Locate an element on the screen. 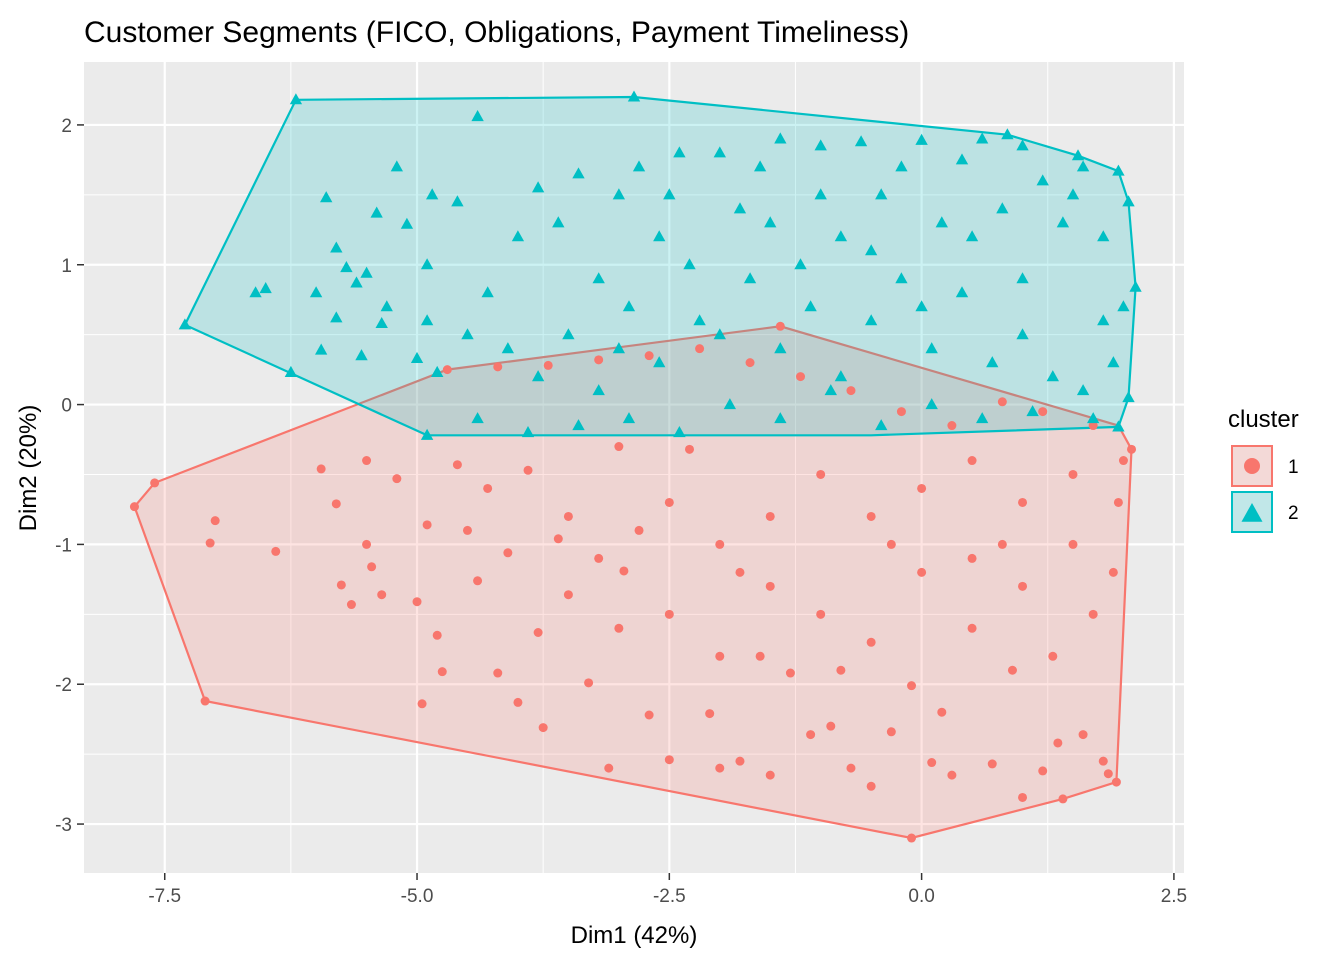 This screenshot has width=1344, height=960. legend-label-2: 2 is located at coordinates (1293, 513).